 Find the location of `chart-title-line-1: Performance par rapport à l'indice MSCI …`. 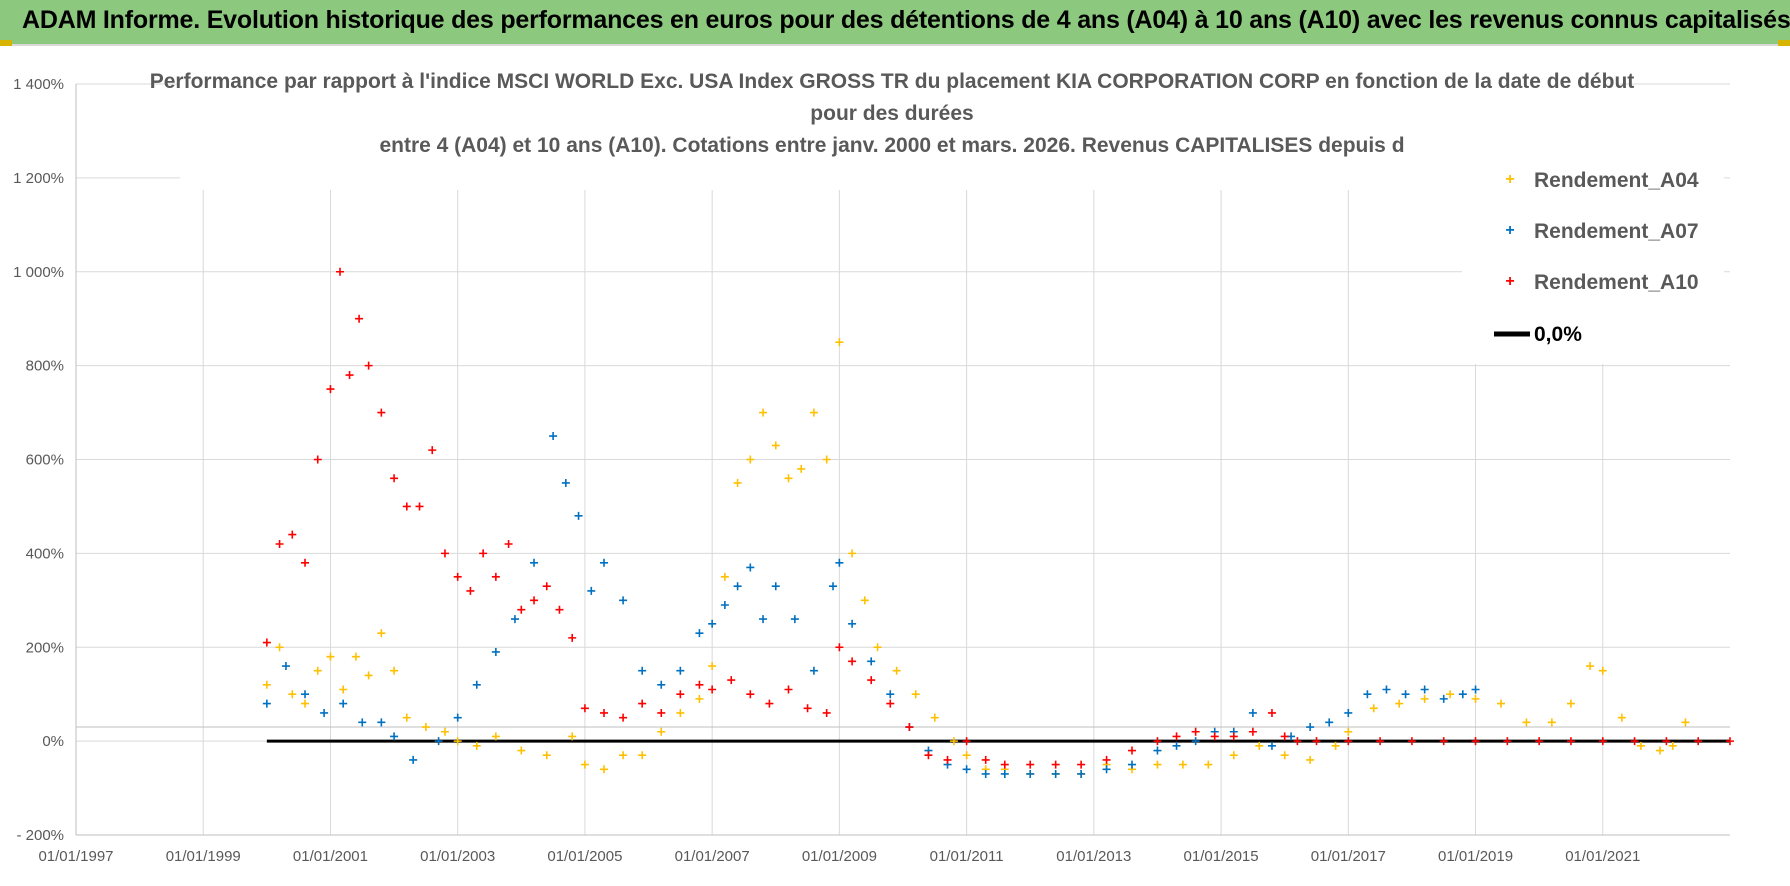

chart-title-line-1: Performance par rapport à l'indice MSCI … is located at coordinates (892, 81).